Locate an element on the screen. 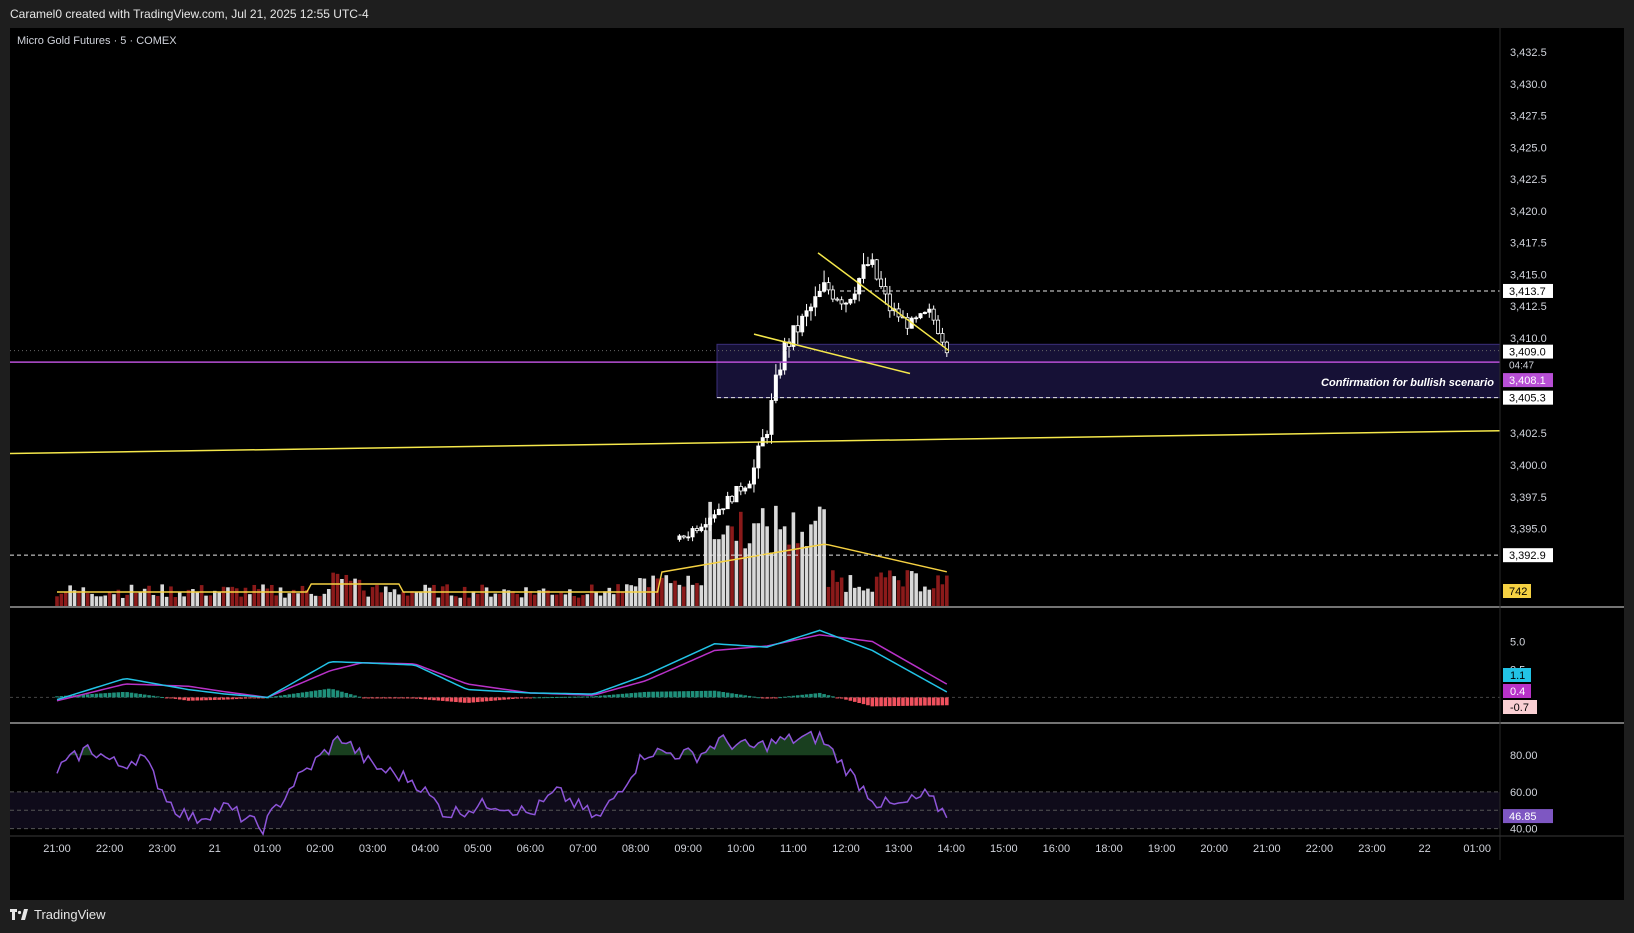 The width and height of the screenshot is (1634, 933). time-tick-label: 20:00 is located at coordinates (1214, 849).